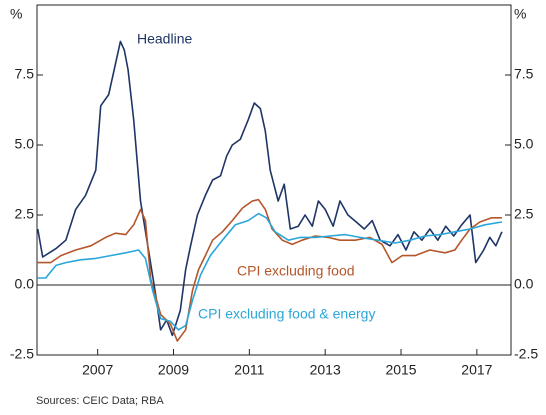  What do you see at coordinates (520, 14) in the screenshot?
I see `y-axis-unit-right: %` at bounding box center [520, 14].